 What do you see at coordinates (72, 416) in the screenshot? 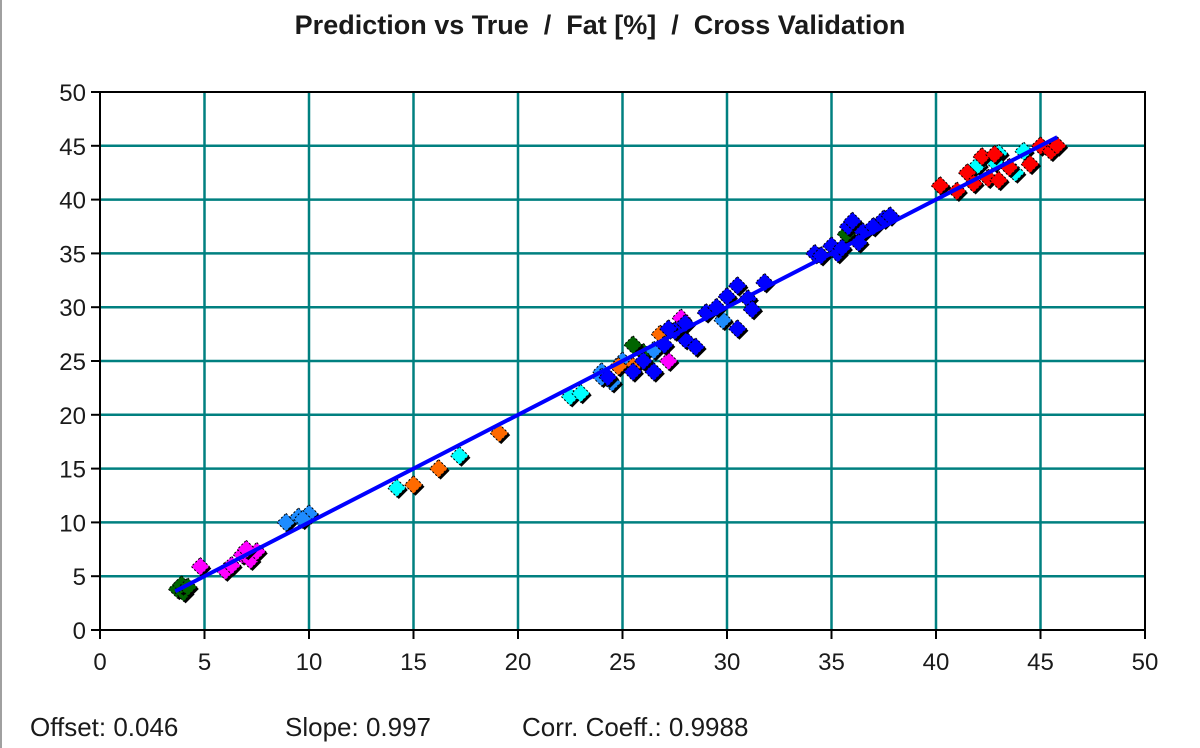
I see `y-tick-label: 20` at bounding box center [72, 416].